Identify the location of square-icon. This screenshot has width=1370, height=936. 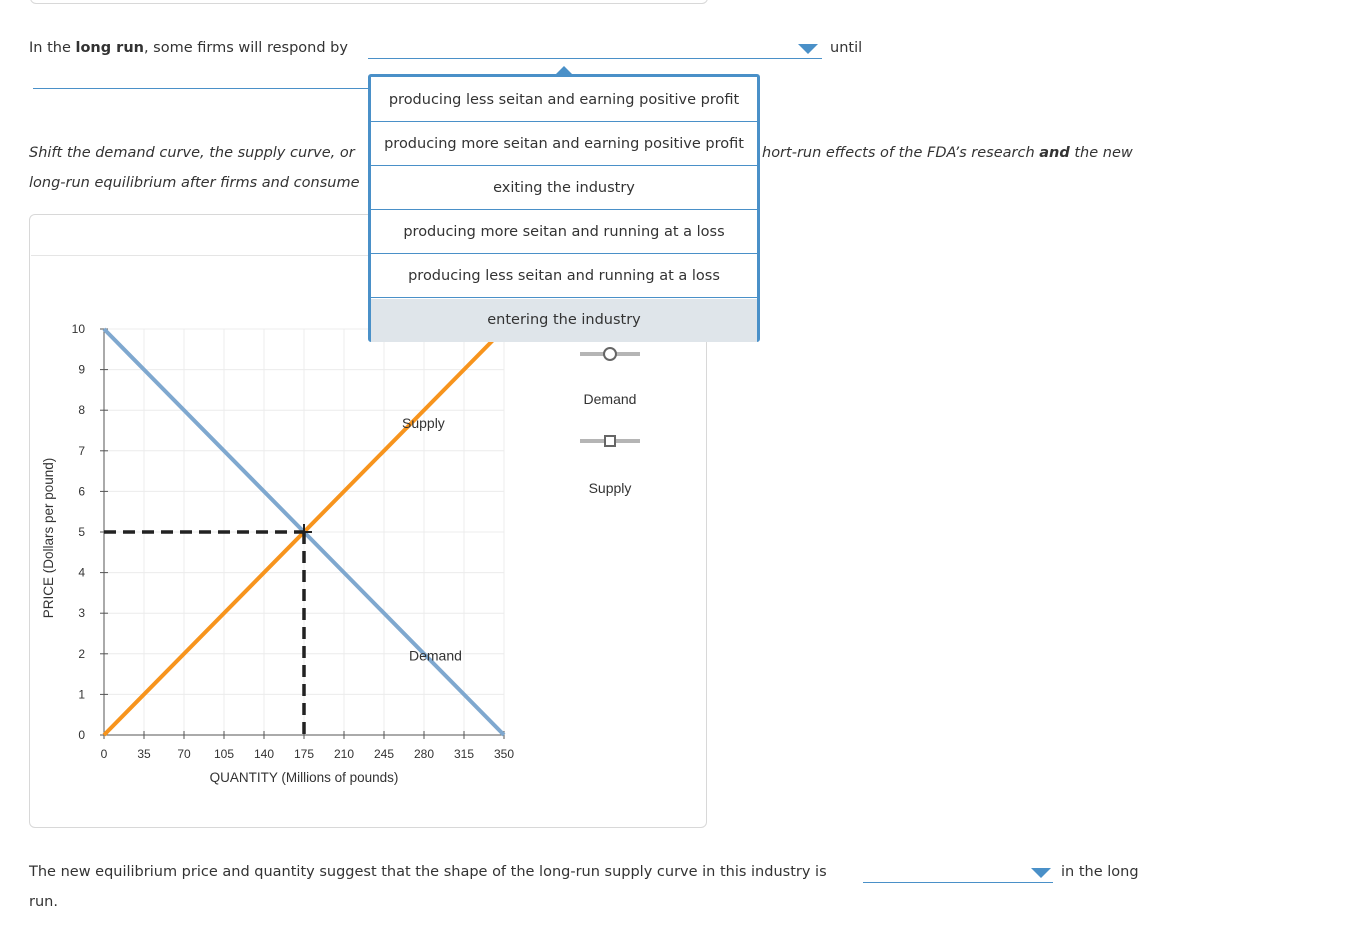
(610, 441).